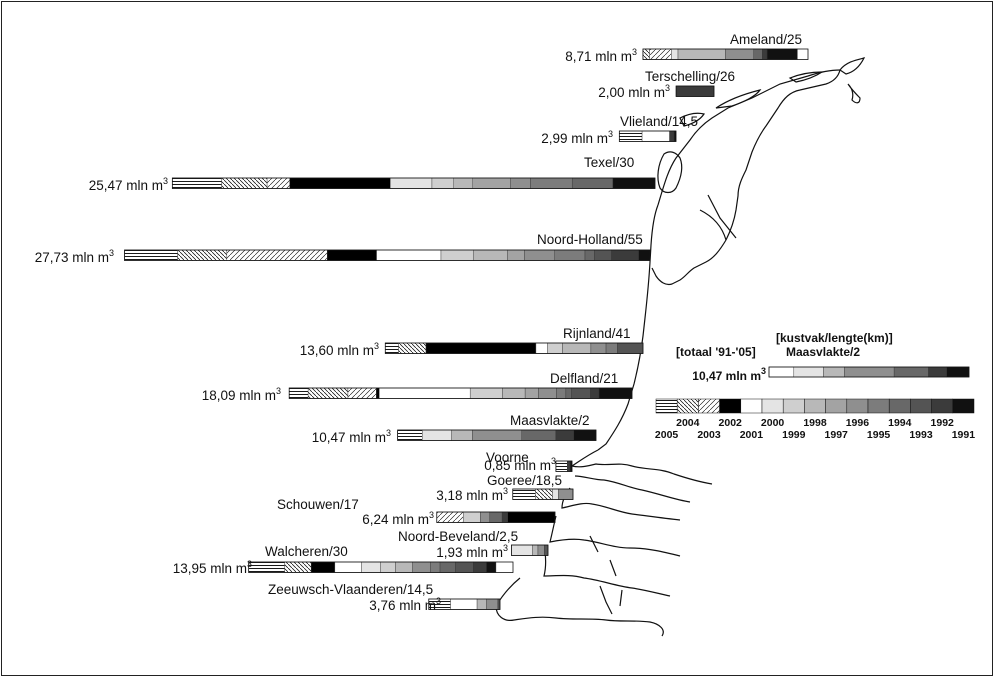 This screenshot has width=995, height=678. What do you see at coordinates (577, 137) in the screenshot?
I see `volume-label: 2,99 mln m3` at bounding box center [577, 137].